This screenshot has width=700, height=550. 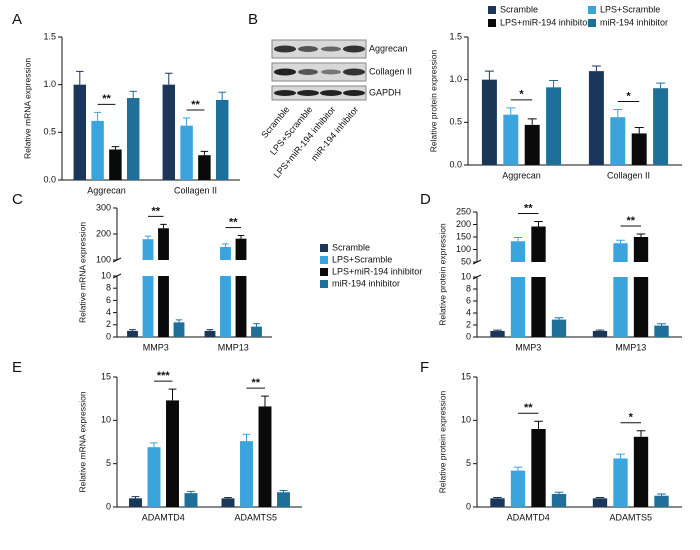 What do you see at coordinates (545, 22) in the screenshot?
I see `legend-label: LPS+miR-194 inhibitor` at bounding box center [545, 22].